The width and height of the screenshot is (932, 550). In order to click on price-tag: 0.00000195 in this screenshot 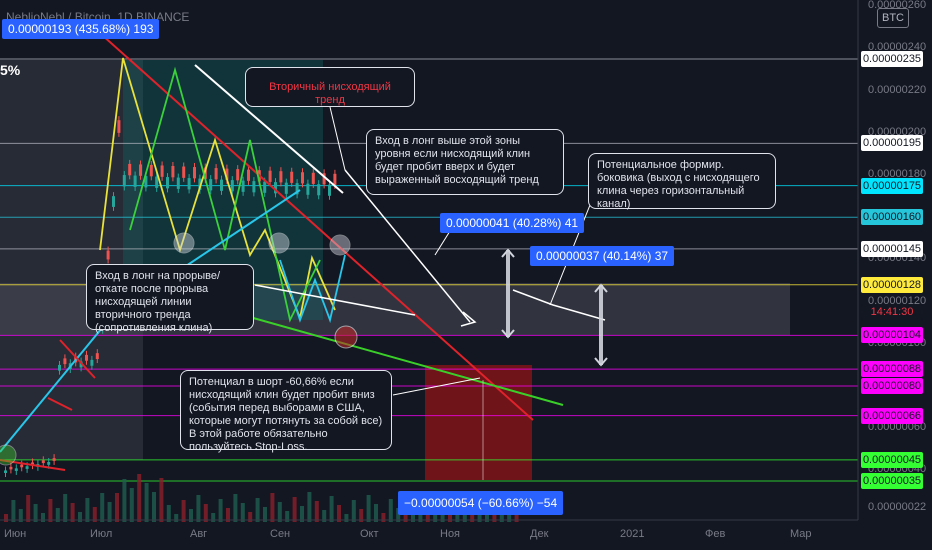, I will do `click(892, 143)`.